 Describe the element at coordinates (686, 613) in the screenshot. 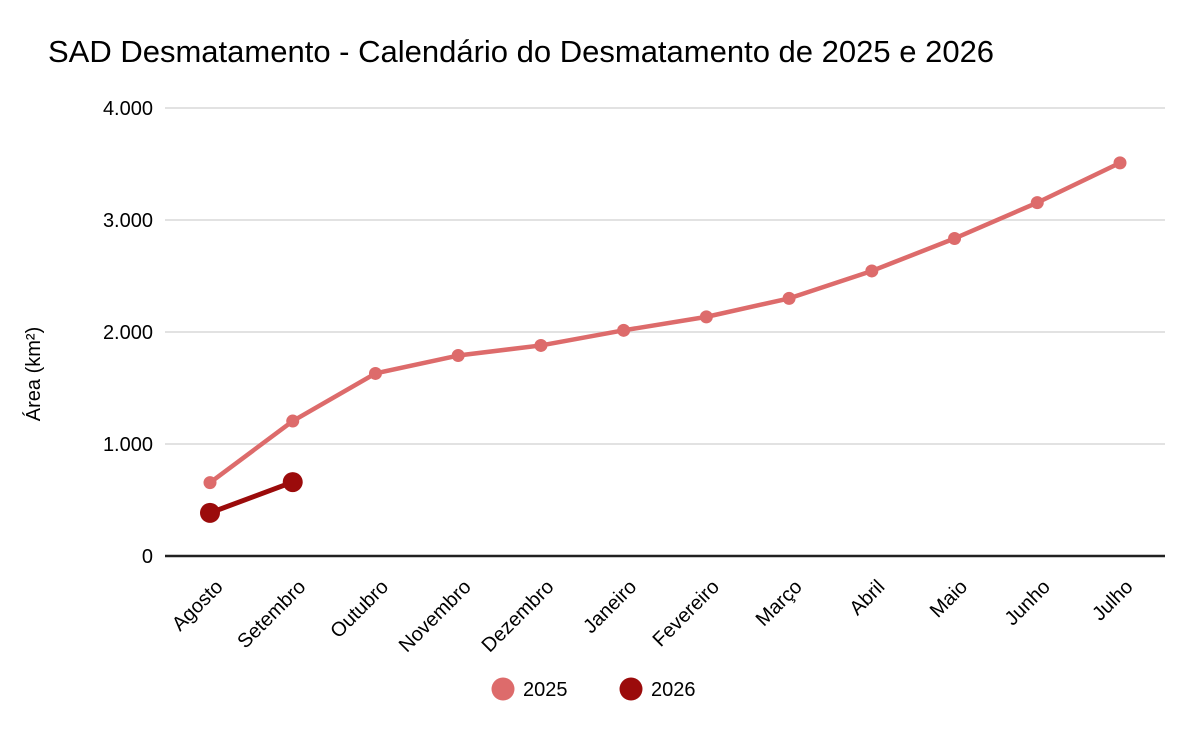

I see `x-tick-label: Fevereiro` at that location.